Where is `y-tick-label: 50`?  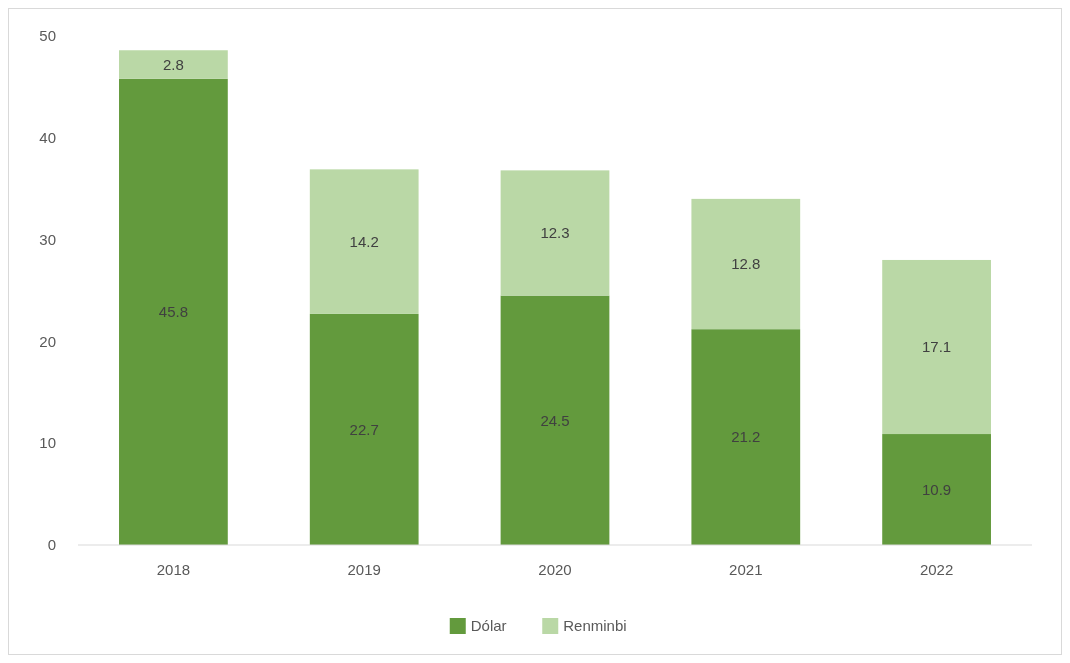
y-tick-label: 50 is located at coordinates (47, 36).